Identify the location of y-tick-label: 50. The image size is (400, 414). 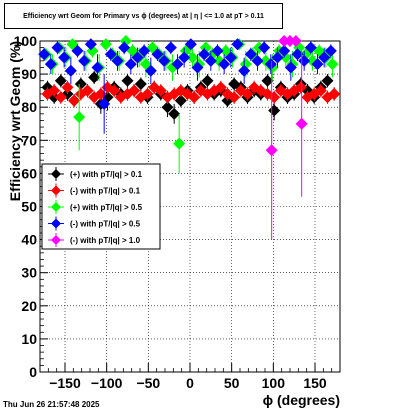
(29, 207).